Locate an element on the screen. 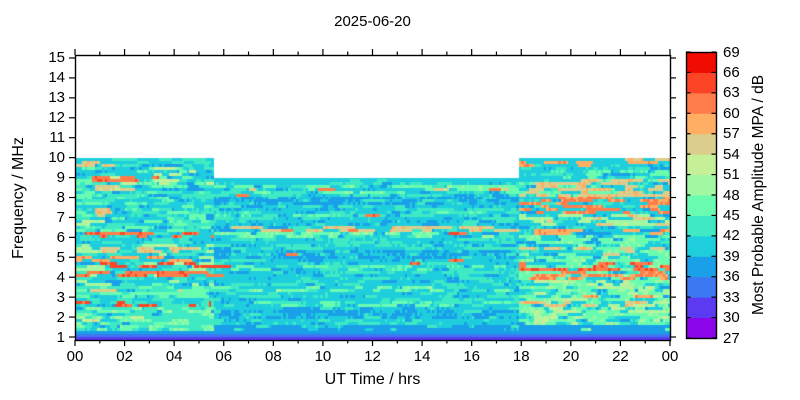 The height and width of the screenshot is (400, 800). colorbar-frame is located at coordinates (701, 195).